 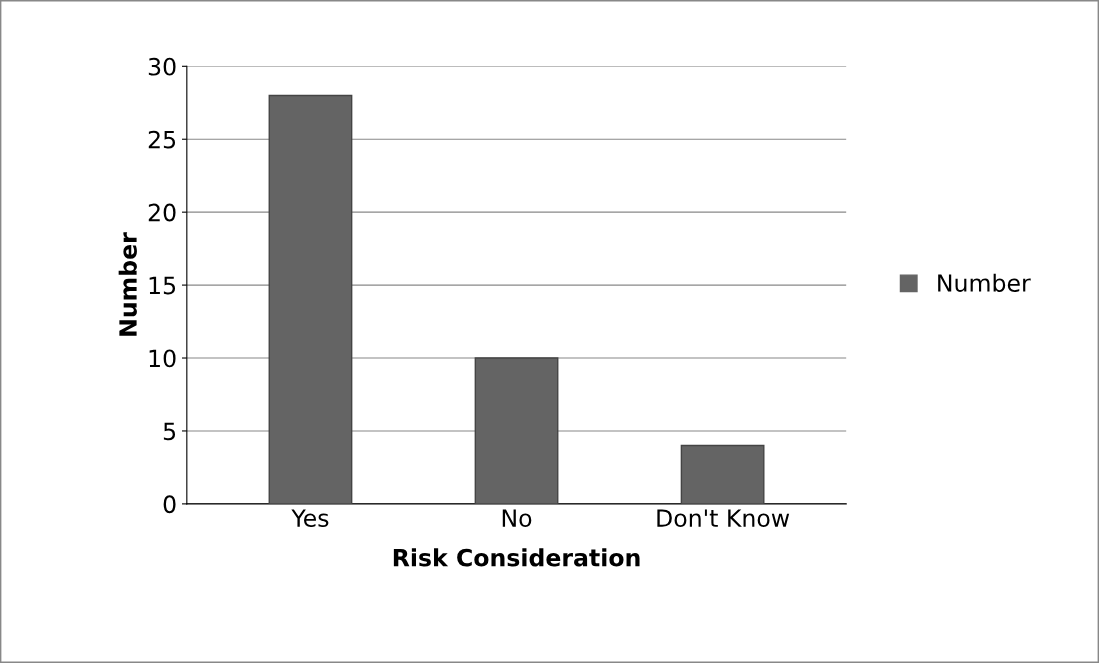 I want to click on y-tick-label: 0, so click(x=169, y=504).